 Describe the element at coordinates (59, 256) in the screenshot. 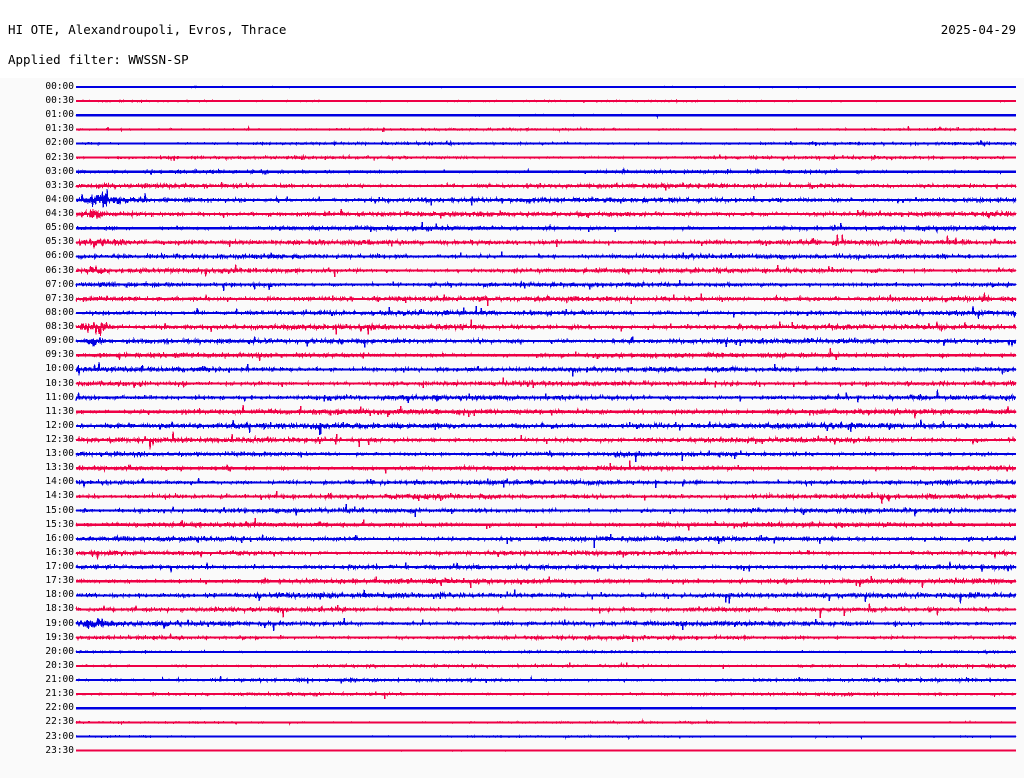

I see `time-label: 06:00` at that location.